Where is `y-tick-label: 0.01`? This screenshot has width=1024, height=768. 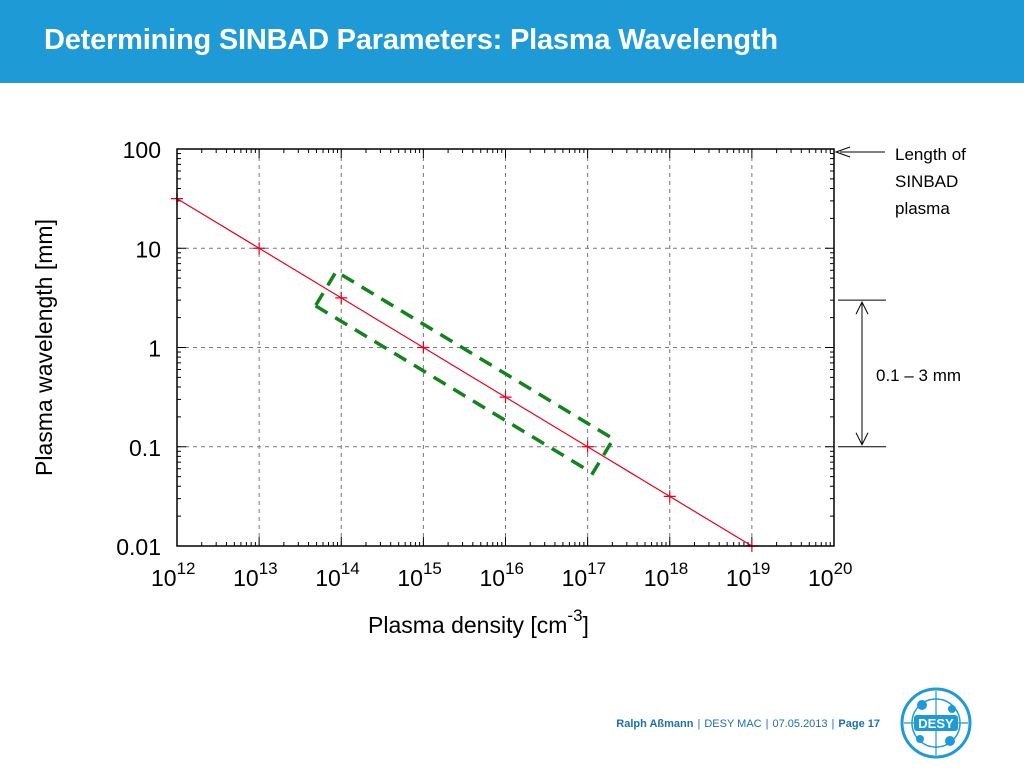
y-tick-label: 0.01 is located at coordinates (138, 547).